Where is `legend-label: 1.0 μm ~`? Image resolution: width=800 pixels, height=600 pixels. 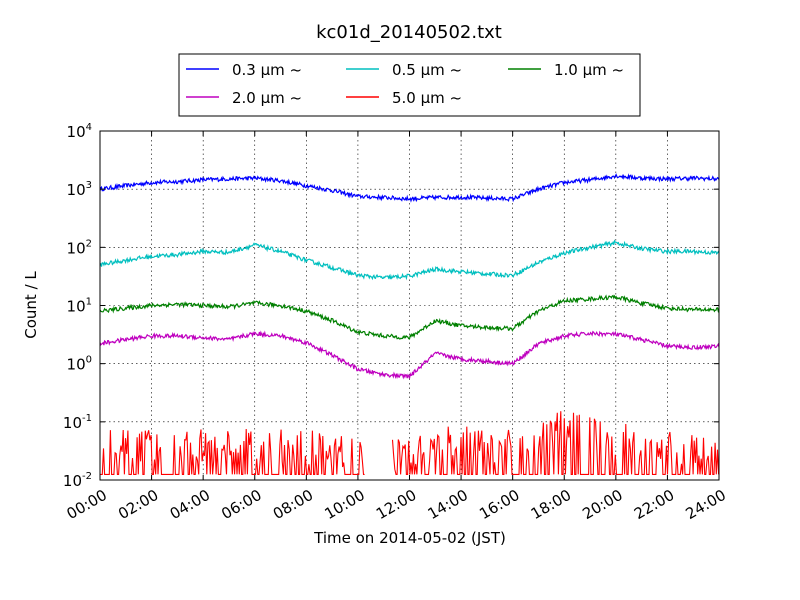 legend-label: 1.0 μm ~ is located at coordinates (589, 70).